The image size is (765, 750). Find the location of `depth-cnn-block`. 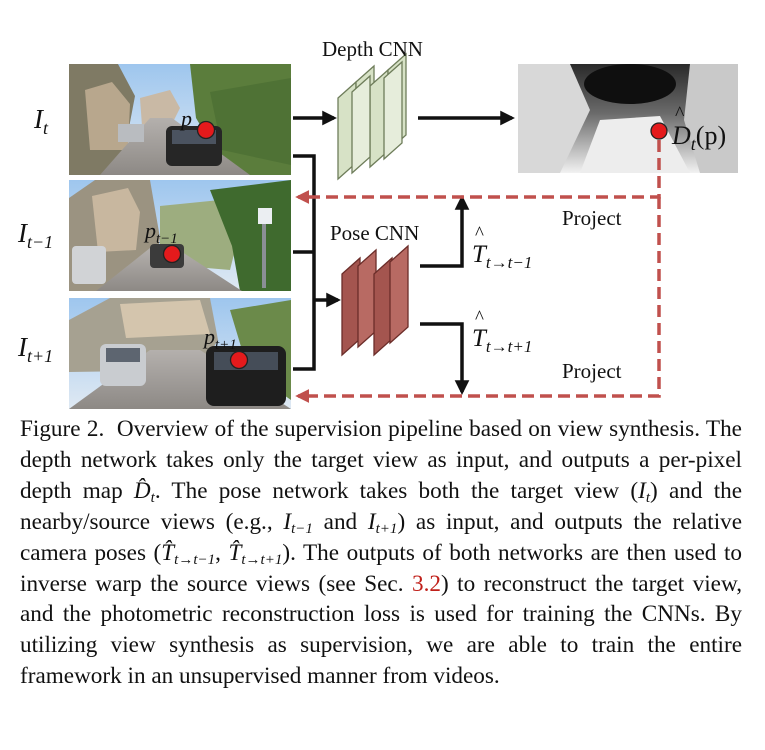

depth-cnn-block is located at coordinates (372, 116).